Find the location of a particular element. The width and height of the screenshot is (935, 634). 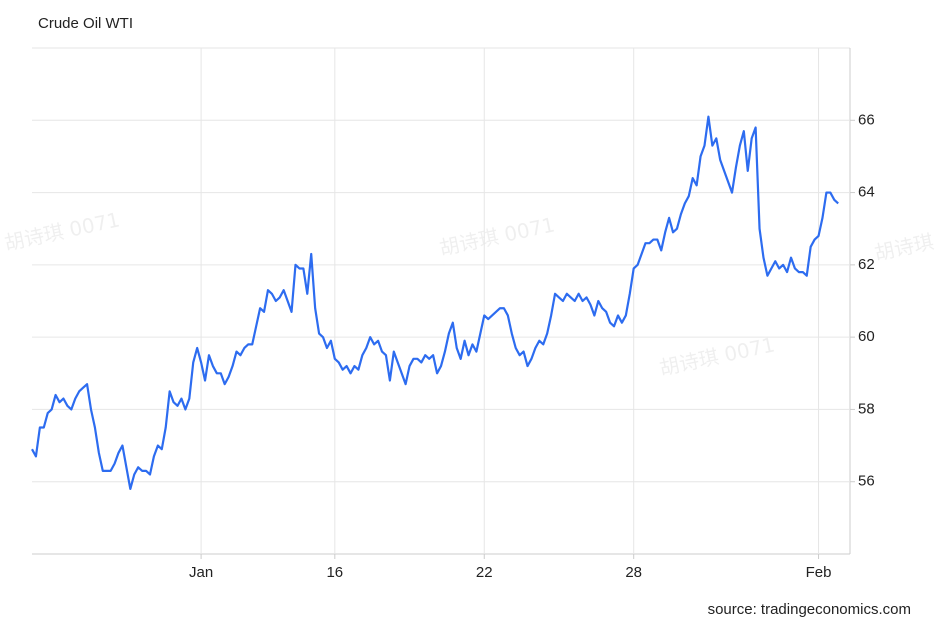

source: source: tradingeconomics.com is located at coordinates (809, 609).